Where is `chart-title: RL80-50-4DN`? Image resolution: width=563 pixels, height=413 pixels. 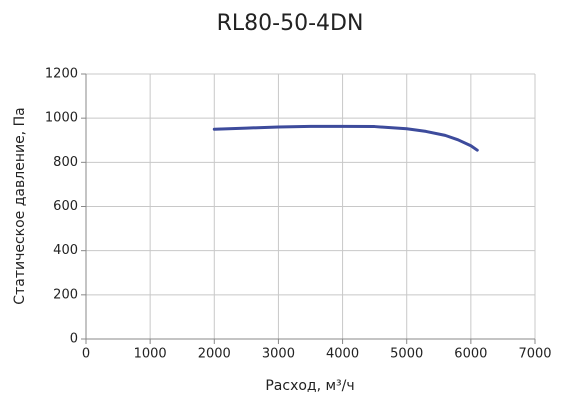 chart-title: RL80-50-4DN is located at coordinates (290, 23).